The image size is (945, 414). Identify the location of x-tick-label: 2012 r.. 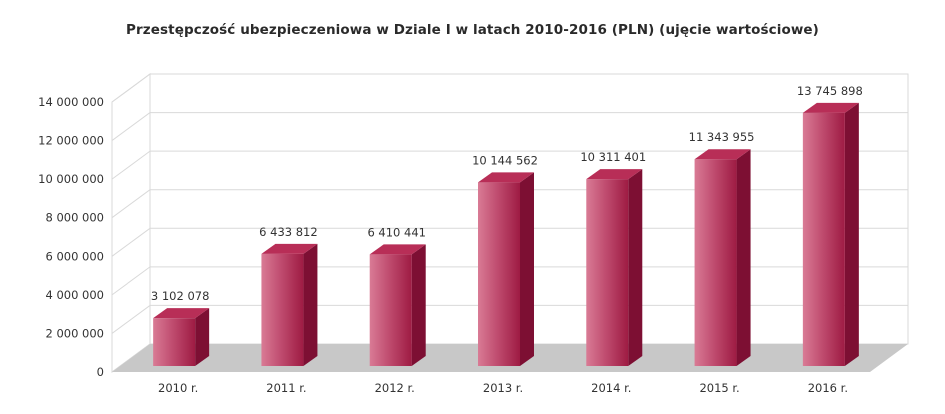
(395, 388).